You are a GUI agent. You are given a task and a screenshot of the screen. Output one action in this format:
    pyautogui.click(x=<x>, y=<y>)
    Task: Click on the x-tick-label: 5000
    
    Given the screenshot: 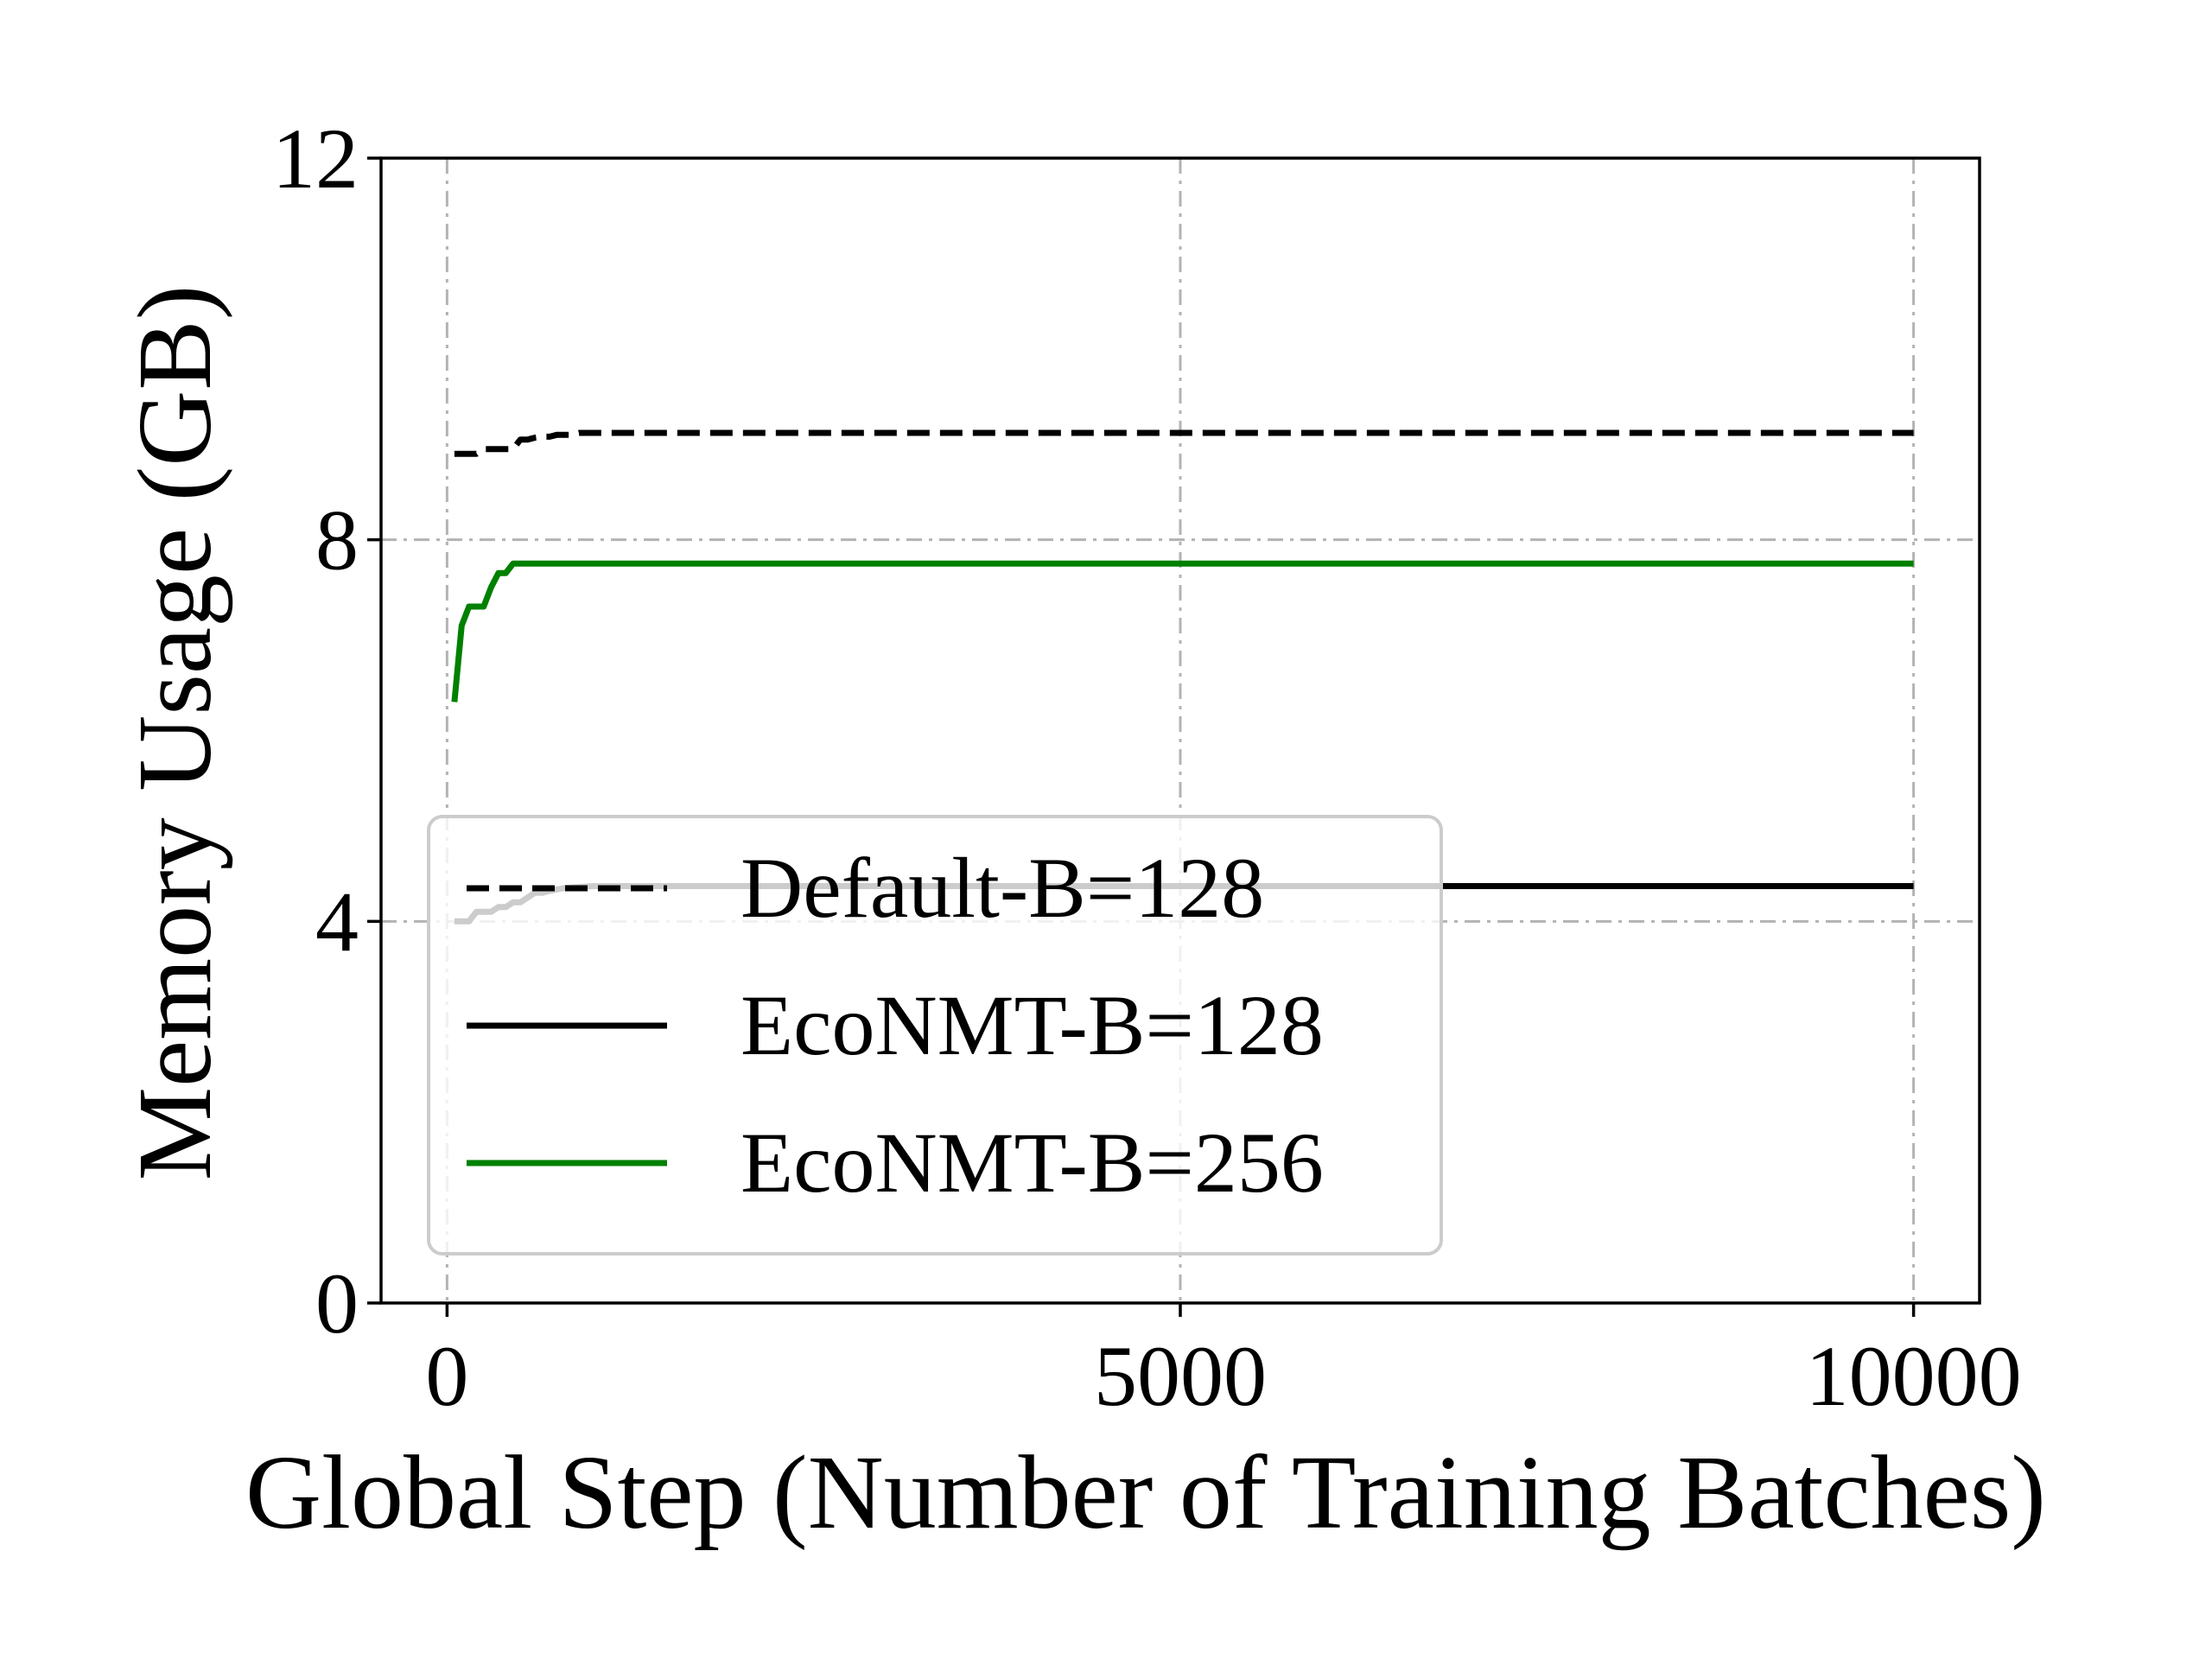 What is the action you would take?
    pyautogui.click(x=1180, y=1376)
    